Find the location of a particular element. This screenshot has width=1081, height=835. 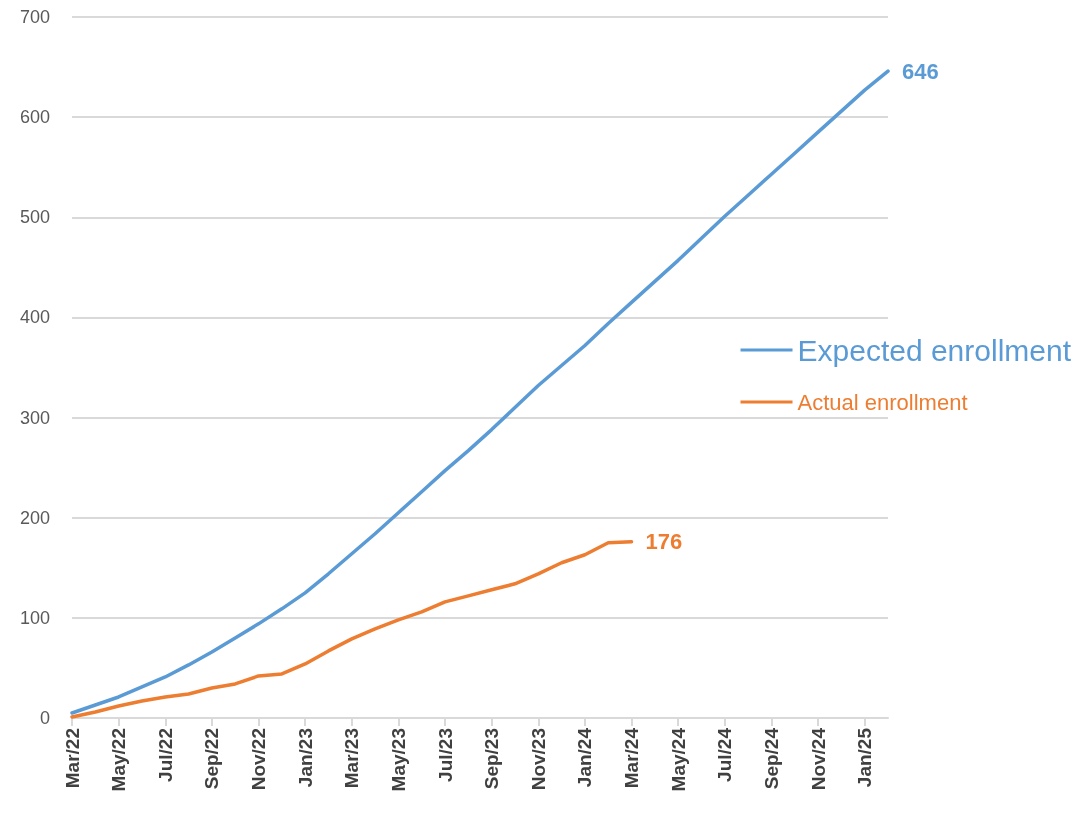

y-tick-label: 500 is located at coordinates (34, 217).